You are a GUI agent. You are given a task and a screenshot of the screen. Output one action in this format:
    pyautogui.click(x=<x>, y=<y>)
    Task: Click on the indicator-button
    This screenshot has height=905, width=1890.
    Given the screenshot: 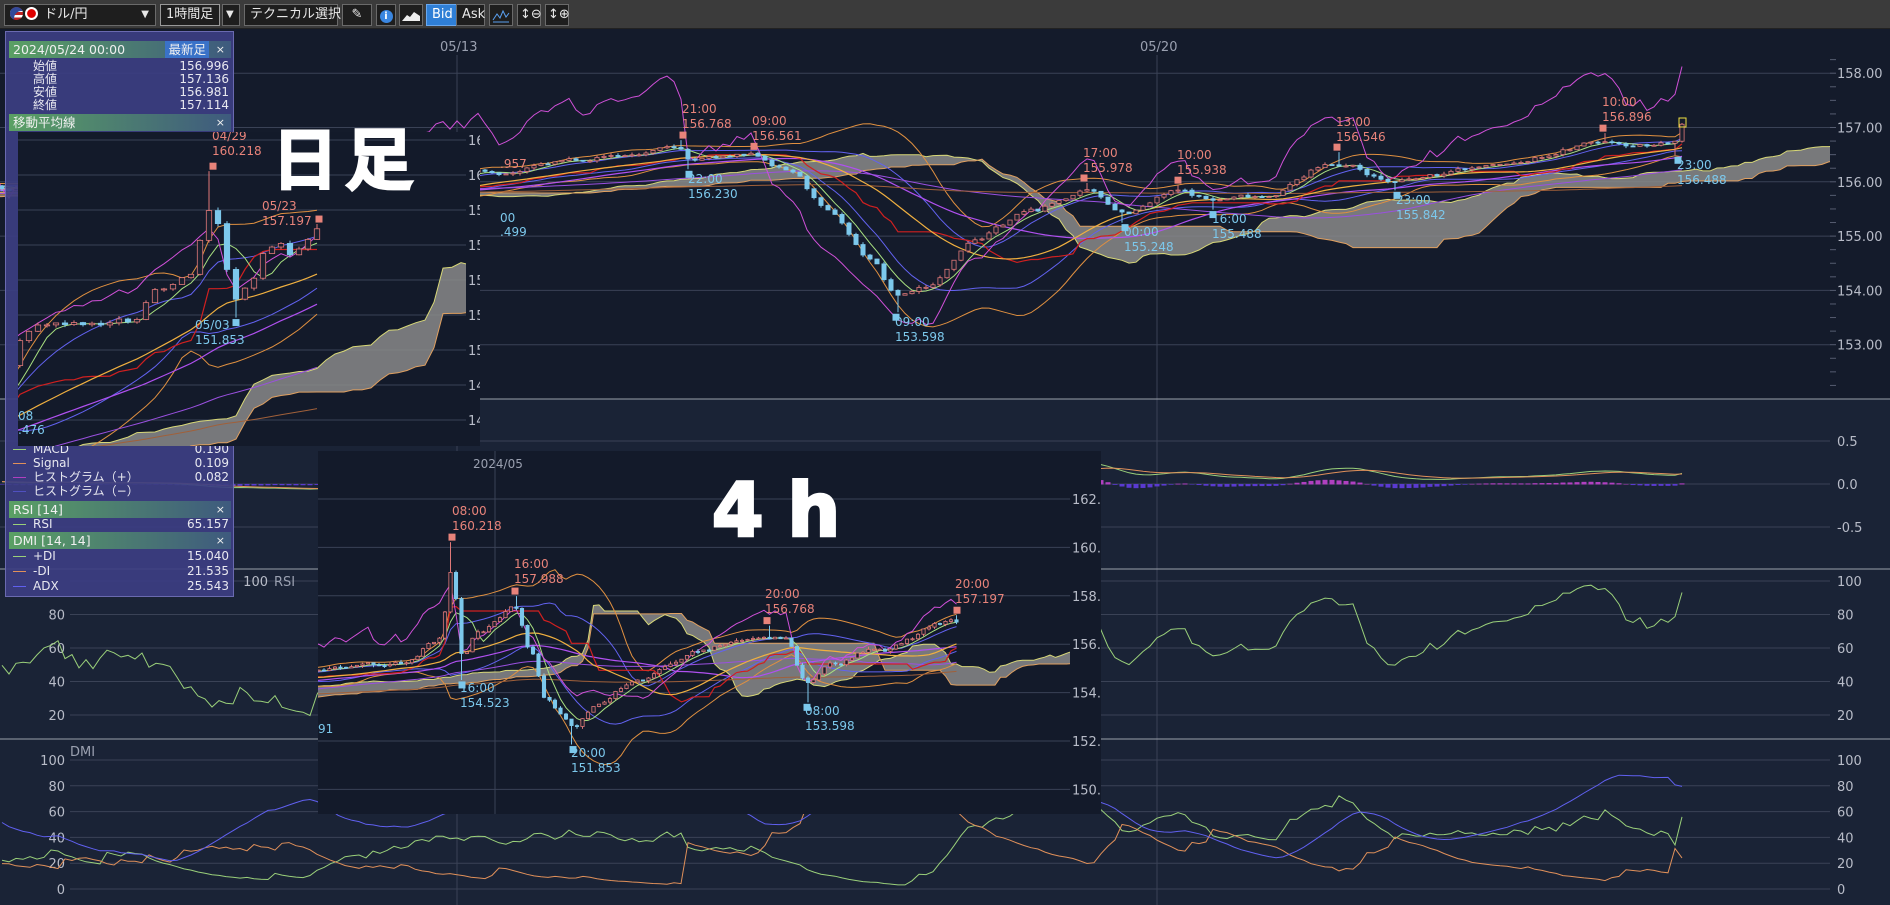 What is the action you would take?
    pyautogui.click(x=501, y=15)
    